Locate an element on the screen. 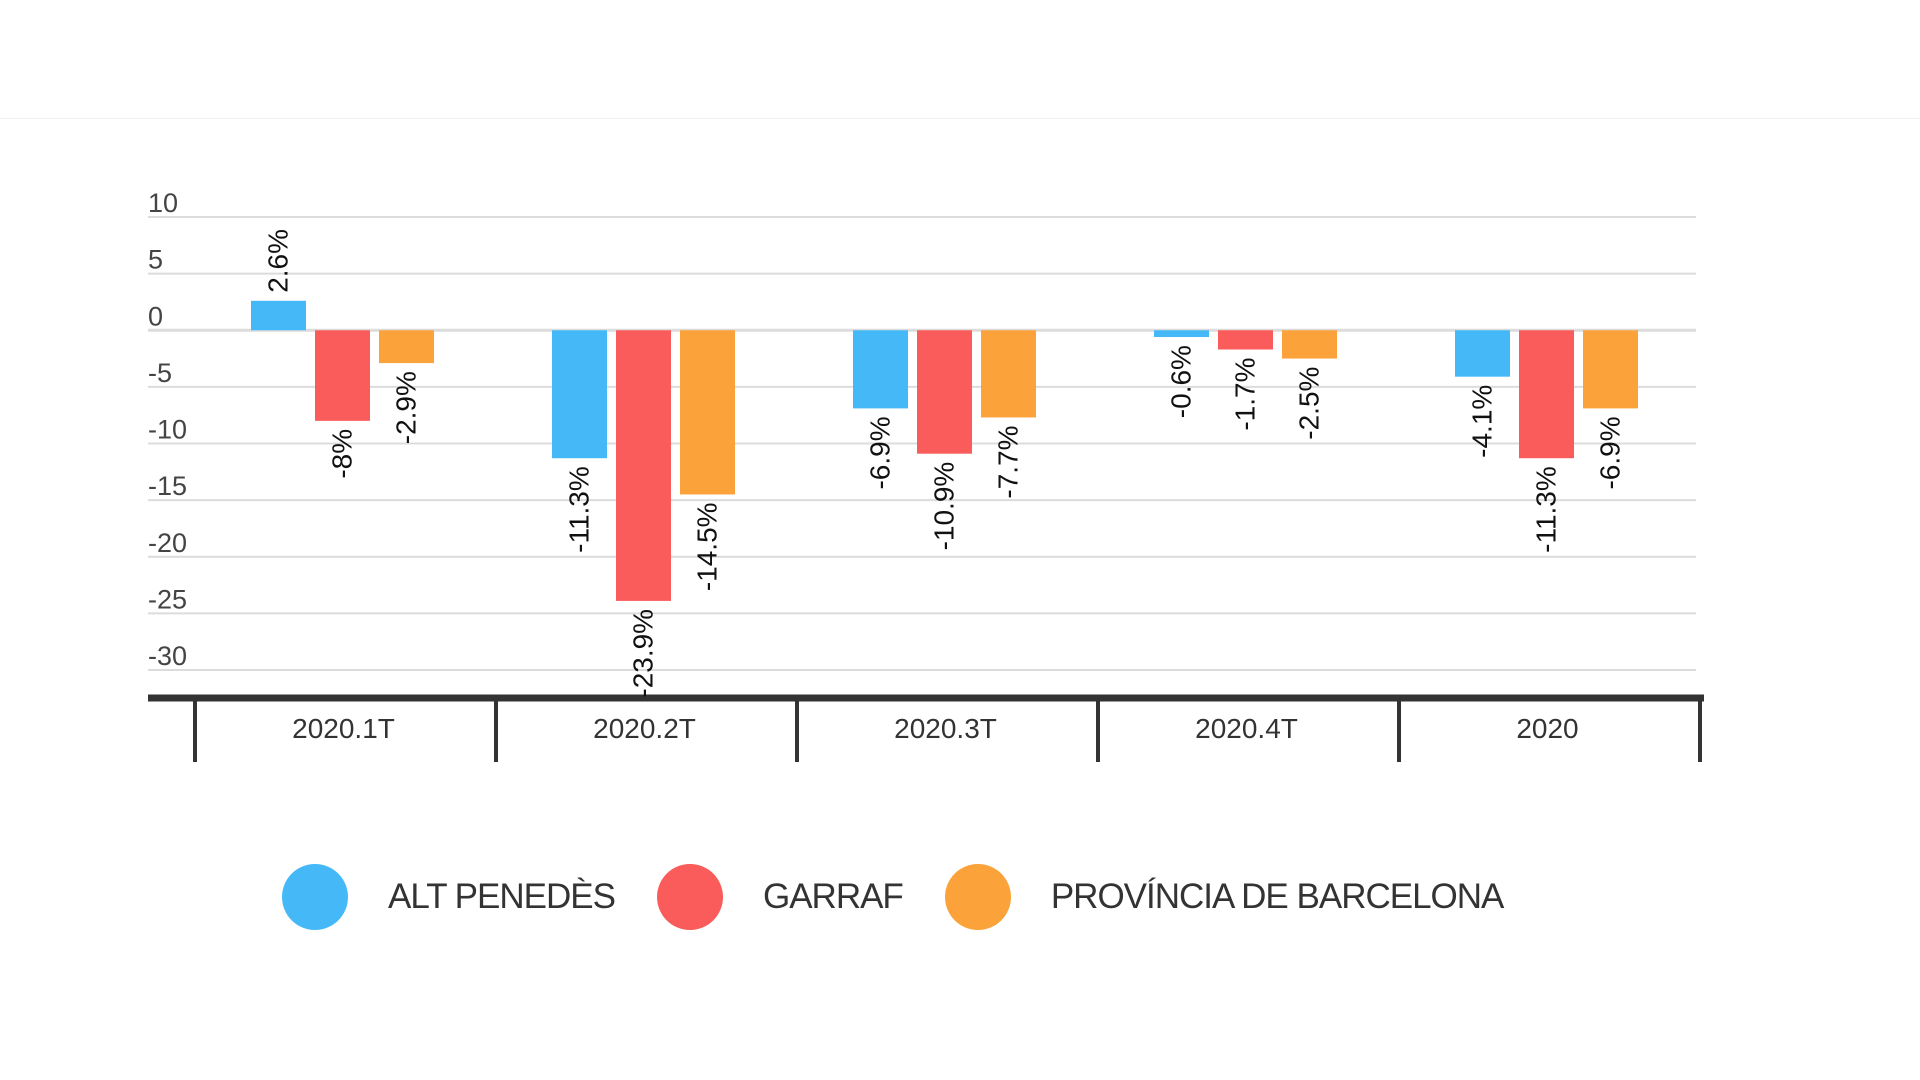 This screenshot has height=1080, width=1920. y-tick-label: -15 is located at coordinates (167, 486).